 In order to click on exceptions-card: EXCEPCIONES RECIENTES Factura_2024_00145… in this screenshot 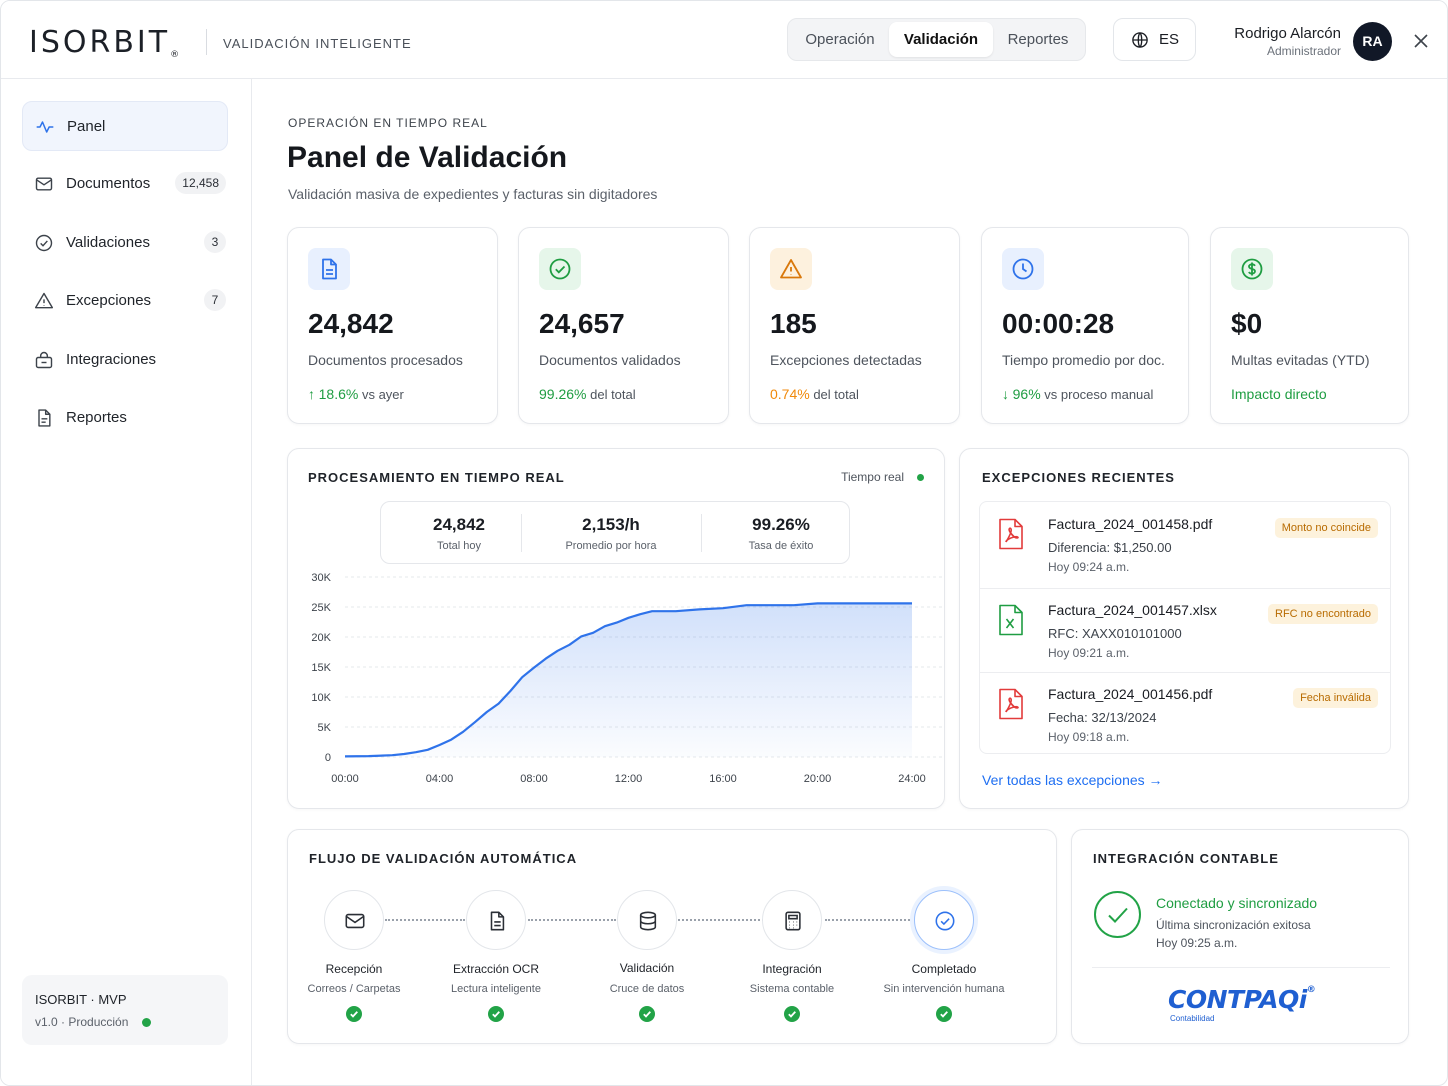, I will do `click(1184, 628)`.